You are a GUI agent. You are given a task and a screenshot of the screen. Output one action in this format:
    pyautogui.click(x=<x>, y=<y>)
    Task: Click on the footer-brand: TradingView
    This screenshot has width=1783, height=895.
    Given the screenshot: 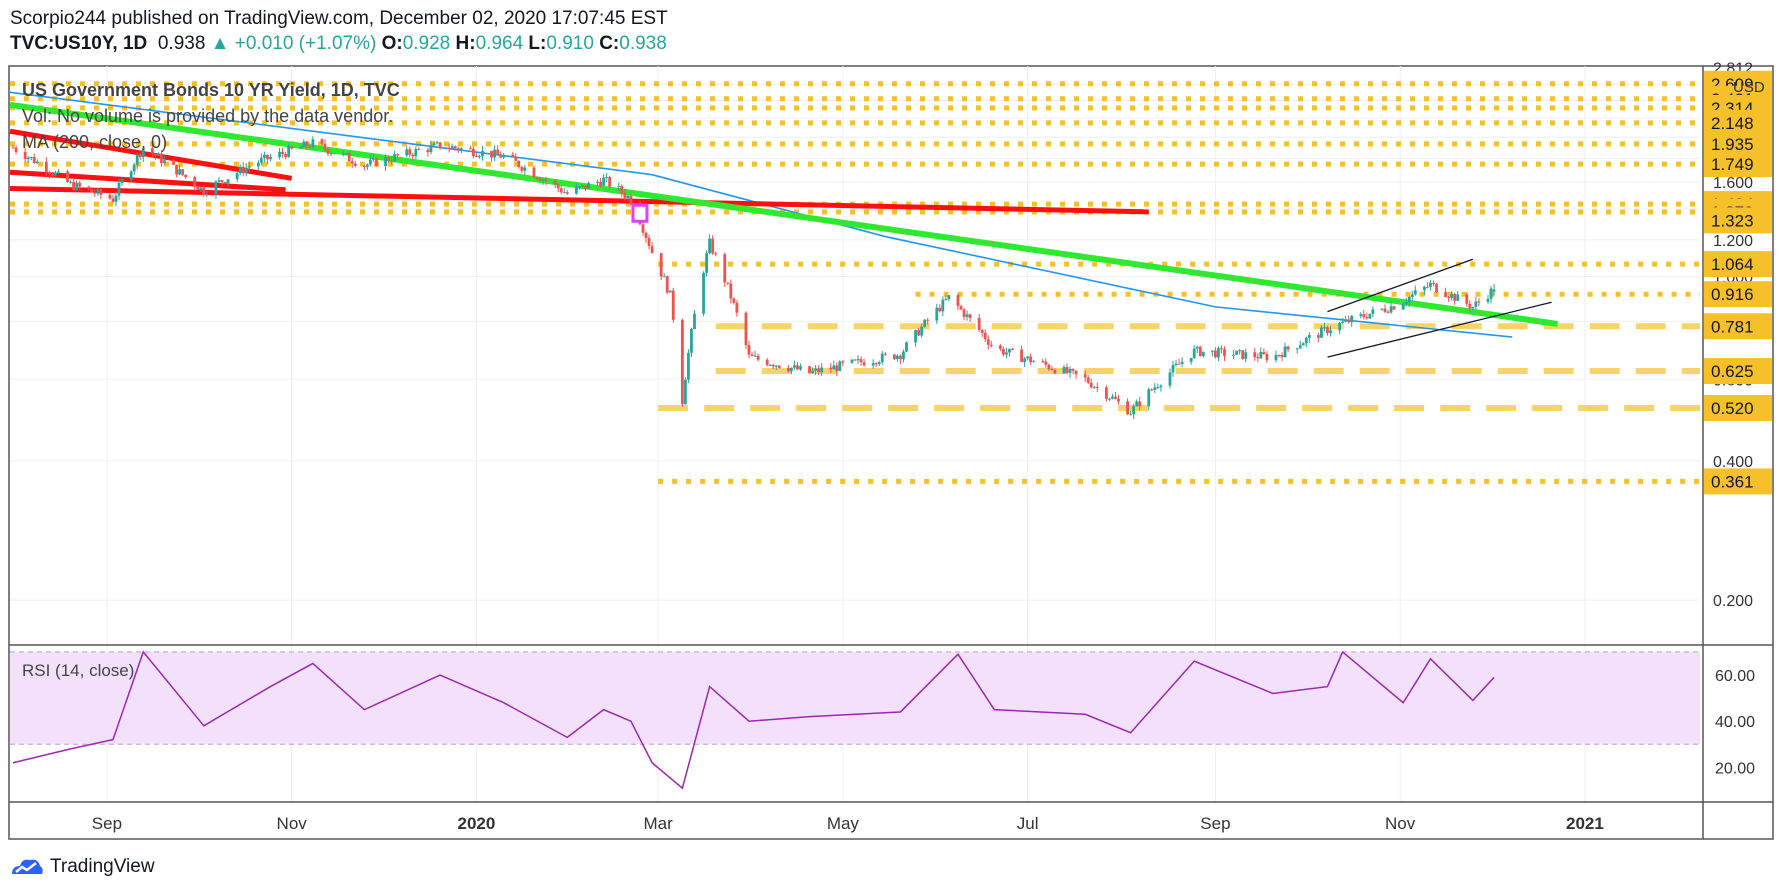 What is the action you would take?
    pyautogui.click(x=82, y=867)
    